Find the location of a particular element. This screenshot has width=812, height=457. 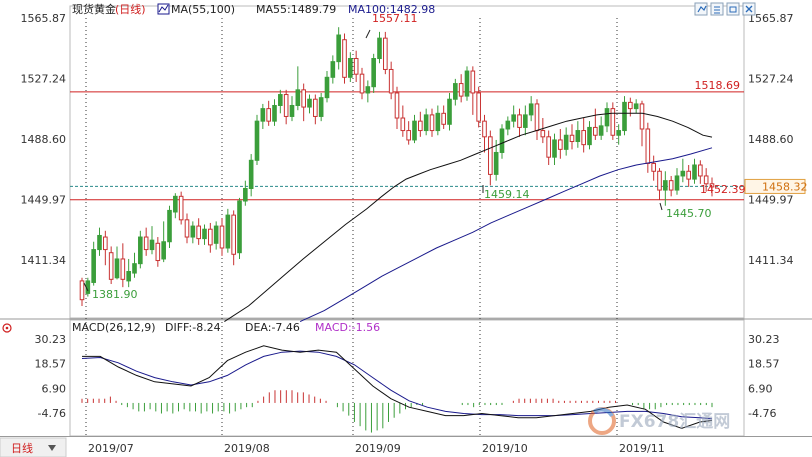

price-tick-right: 1488.60 is located at coordinates (771, 139).